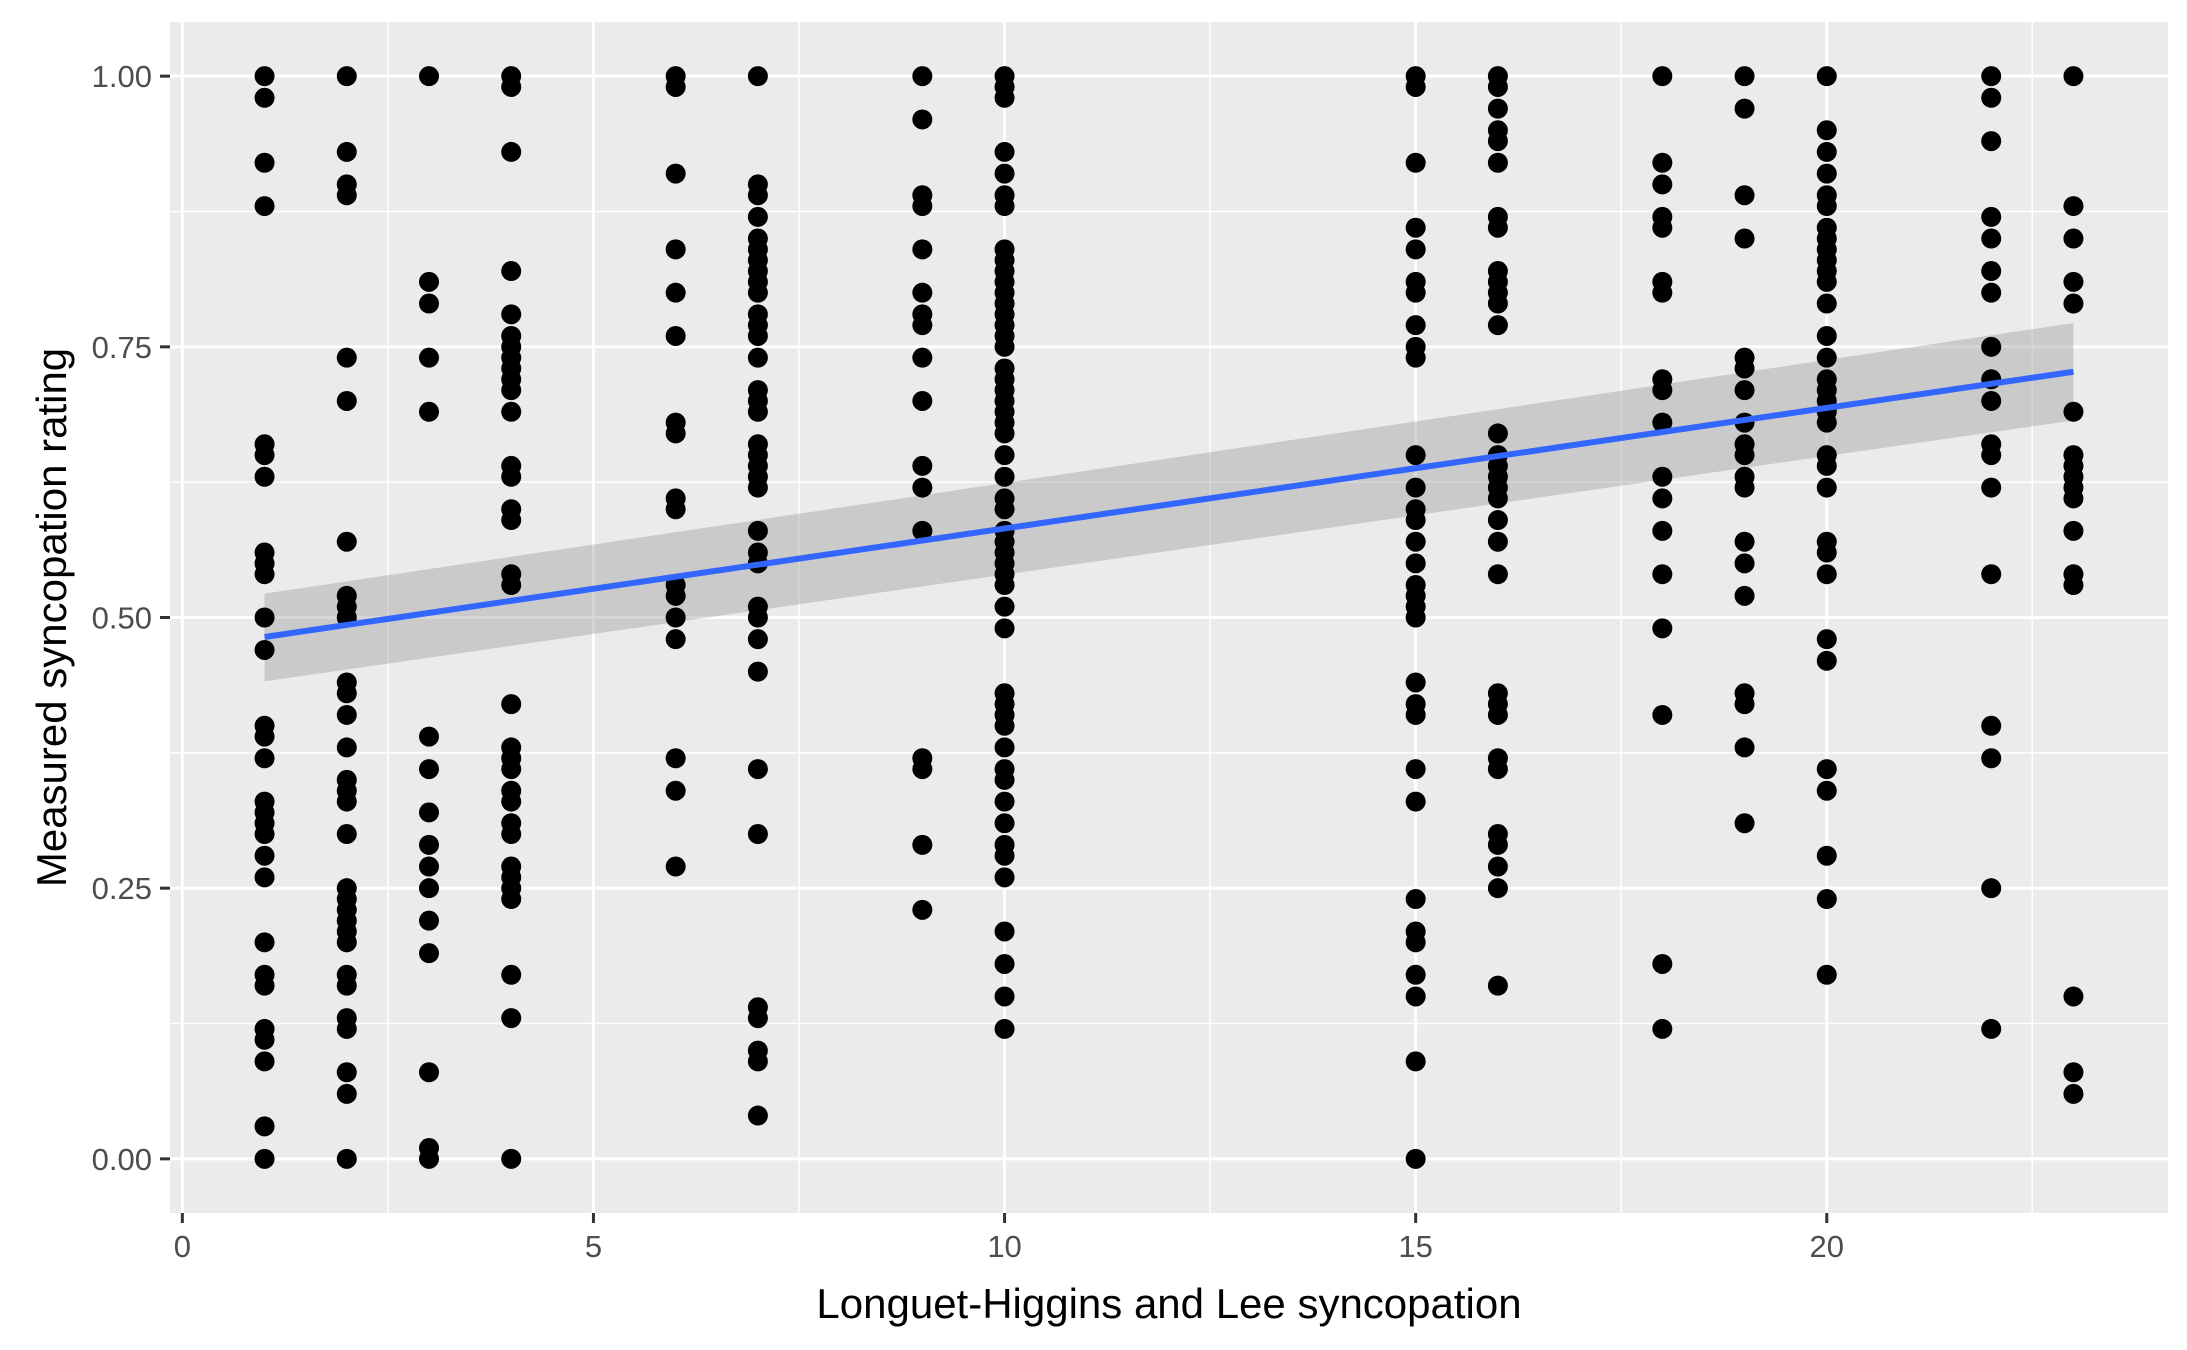 Image resolution: width=2187 pixels, height=1350 pixels. Describe the element at coordinates (182, 1246) in the screenshot. I see `x-tick-label: 0` at that location.